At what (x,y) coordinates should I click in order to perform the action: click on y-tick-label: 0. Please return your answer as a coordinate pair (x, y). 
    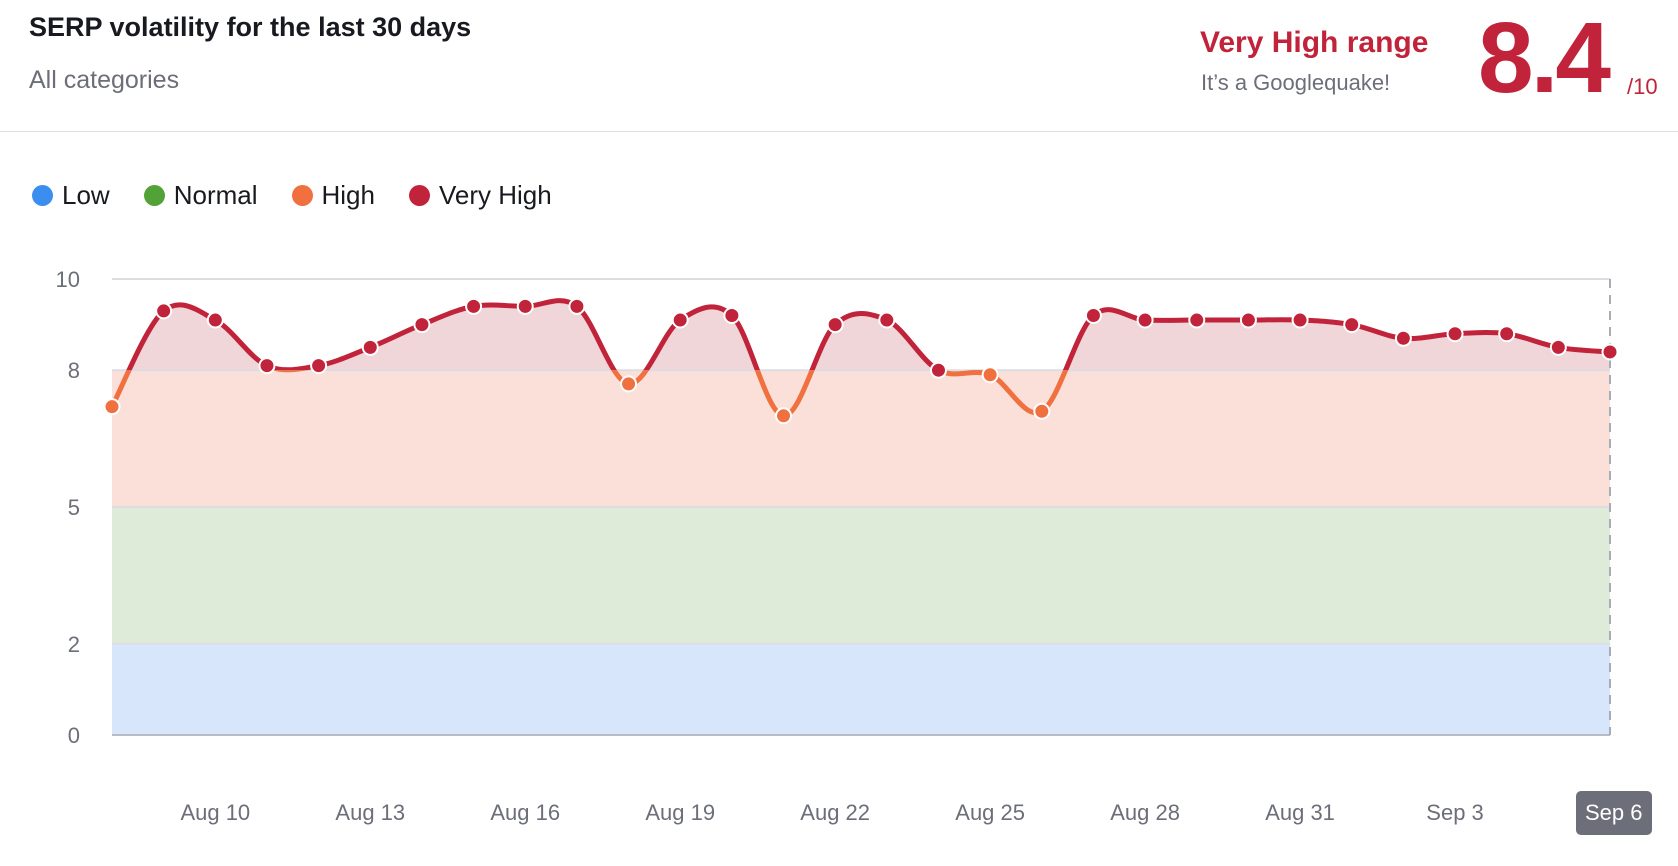
    Looking at the image, I should click on (74, 735).